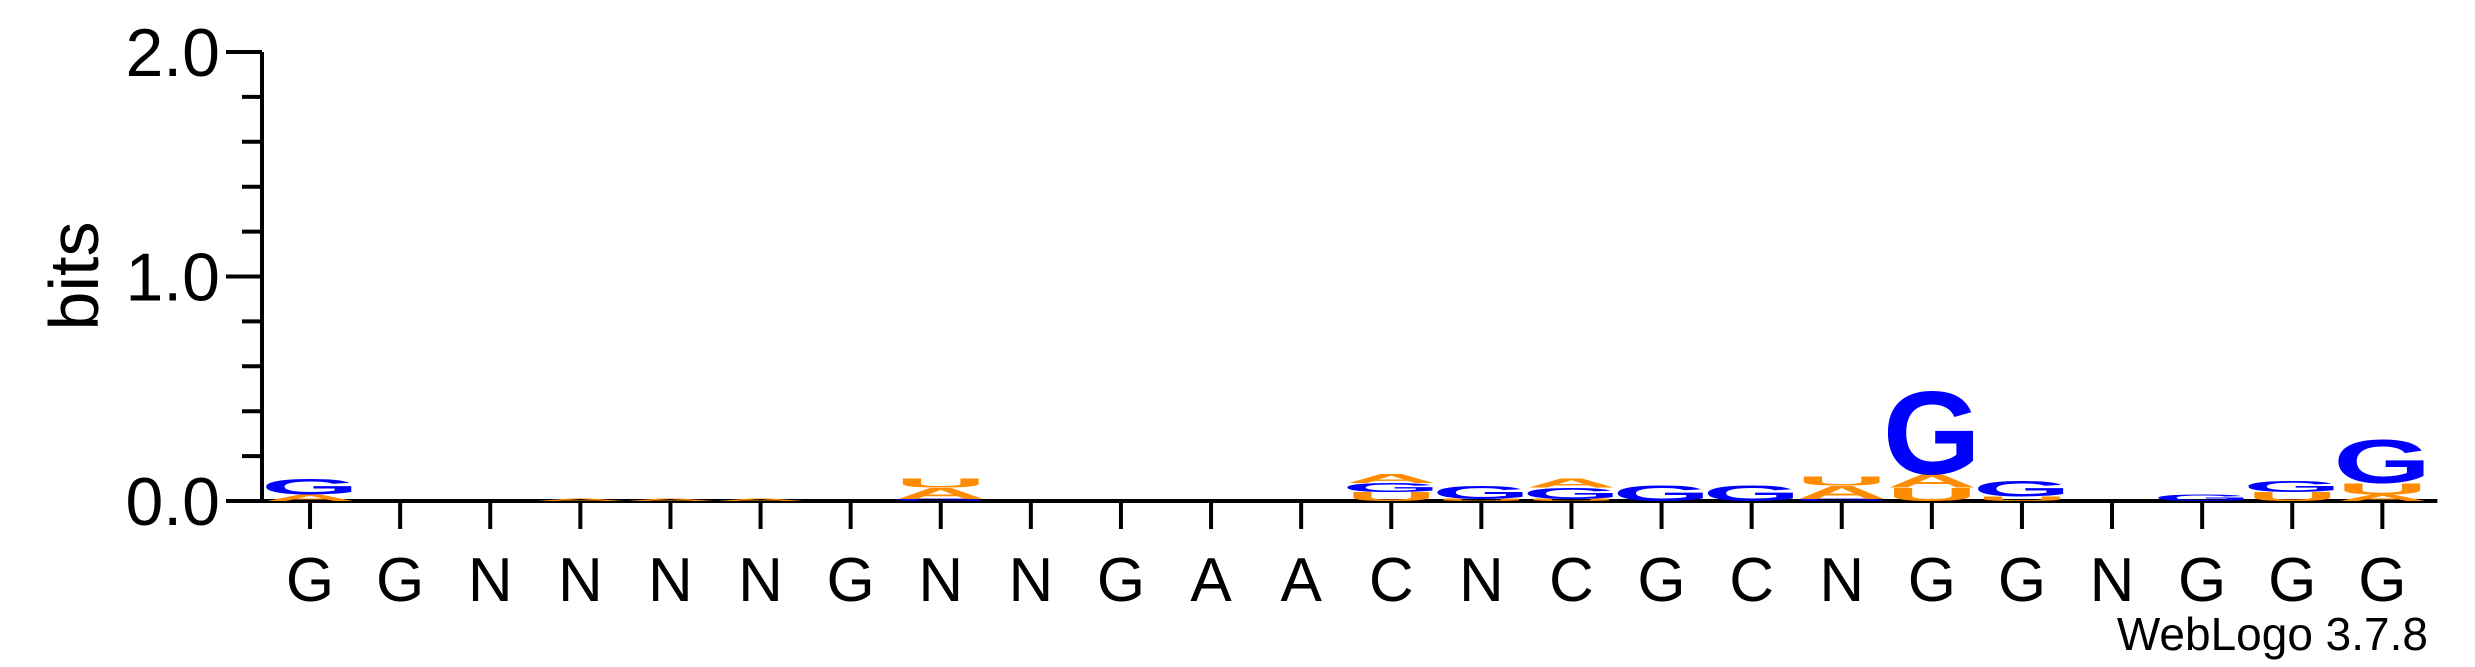 The image size is (2475, 667). Describe the element at coordinates (172, 502) in the screenshot. I see `y-tick-label: 0.0` at that location.